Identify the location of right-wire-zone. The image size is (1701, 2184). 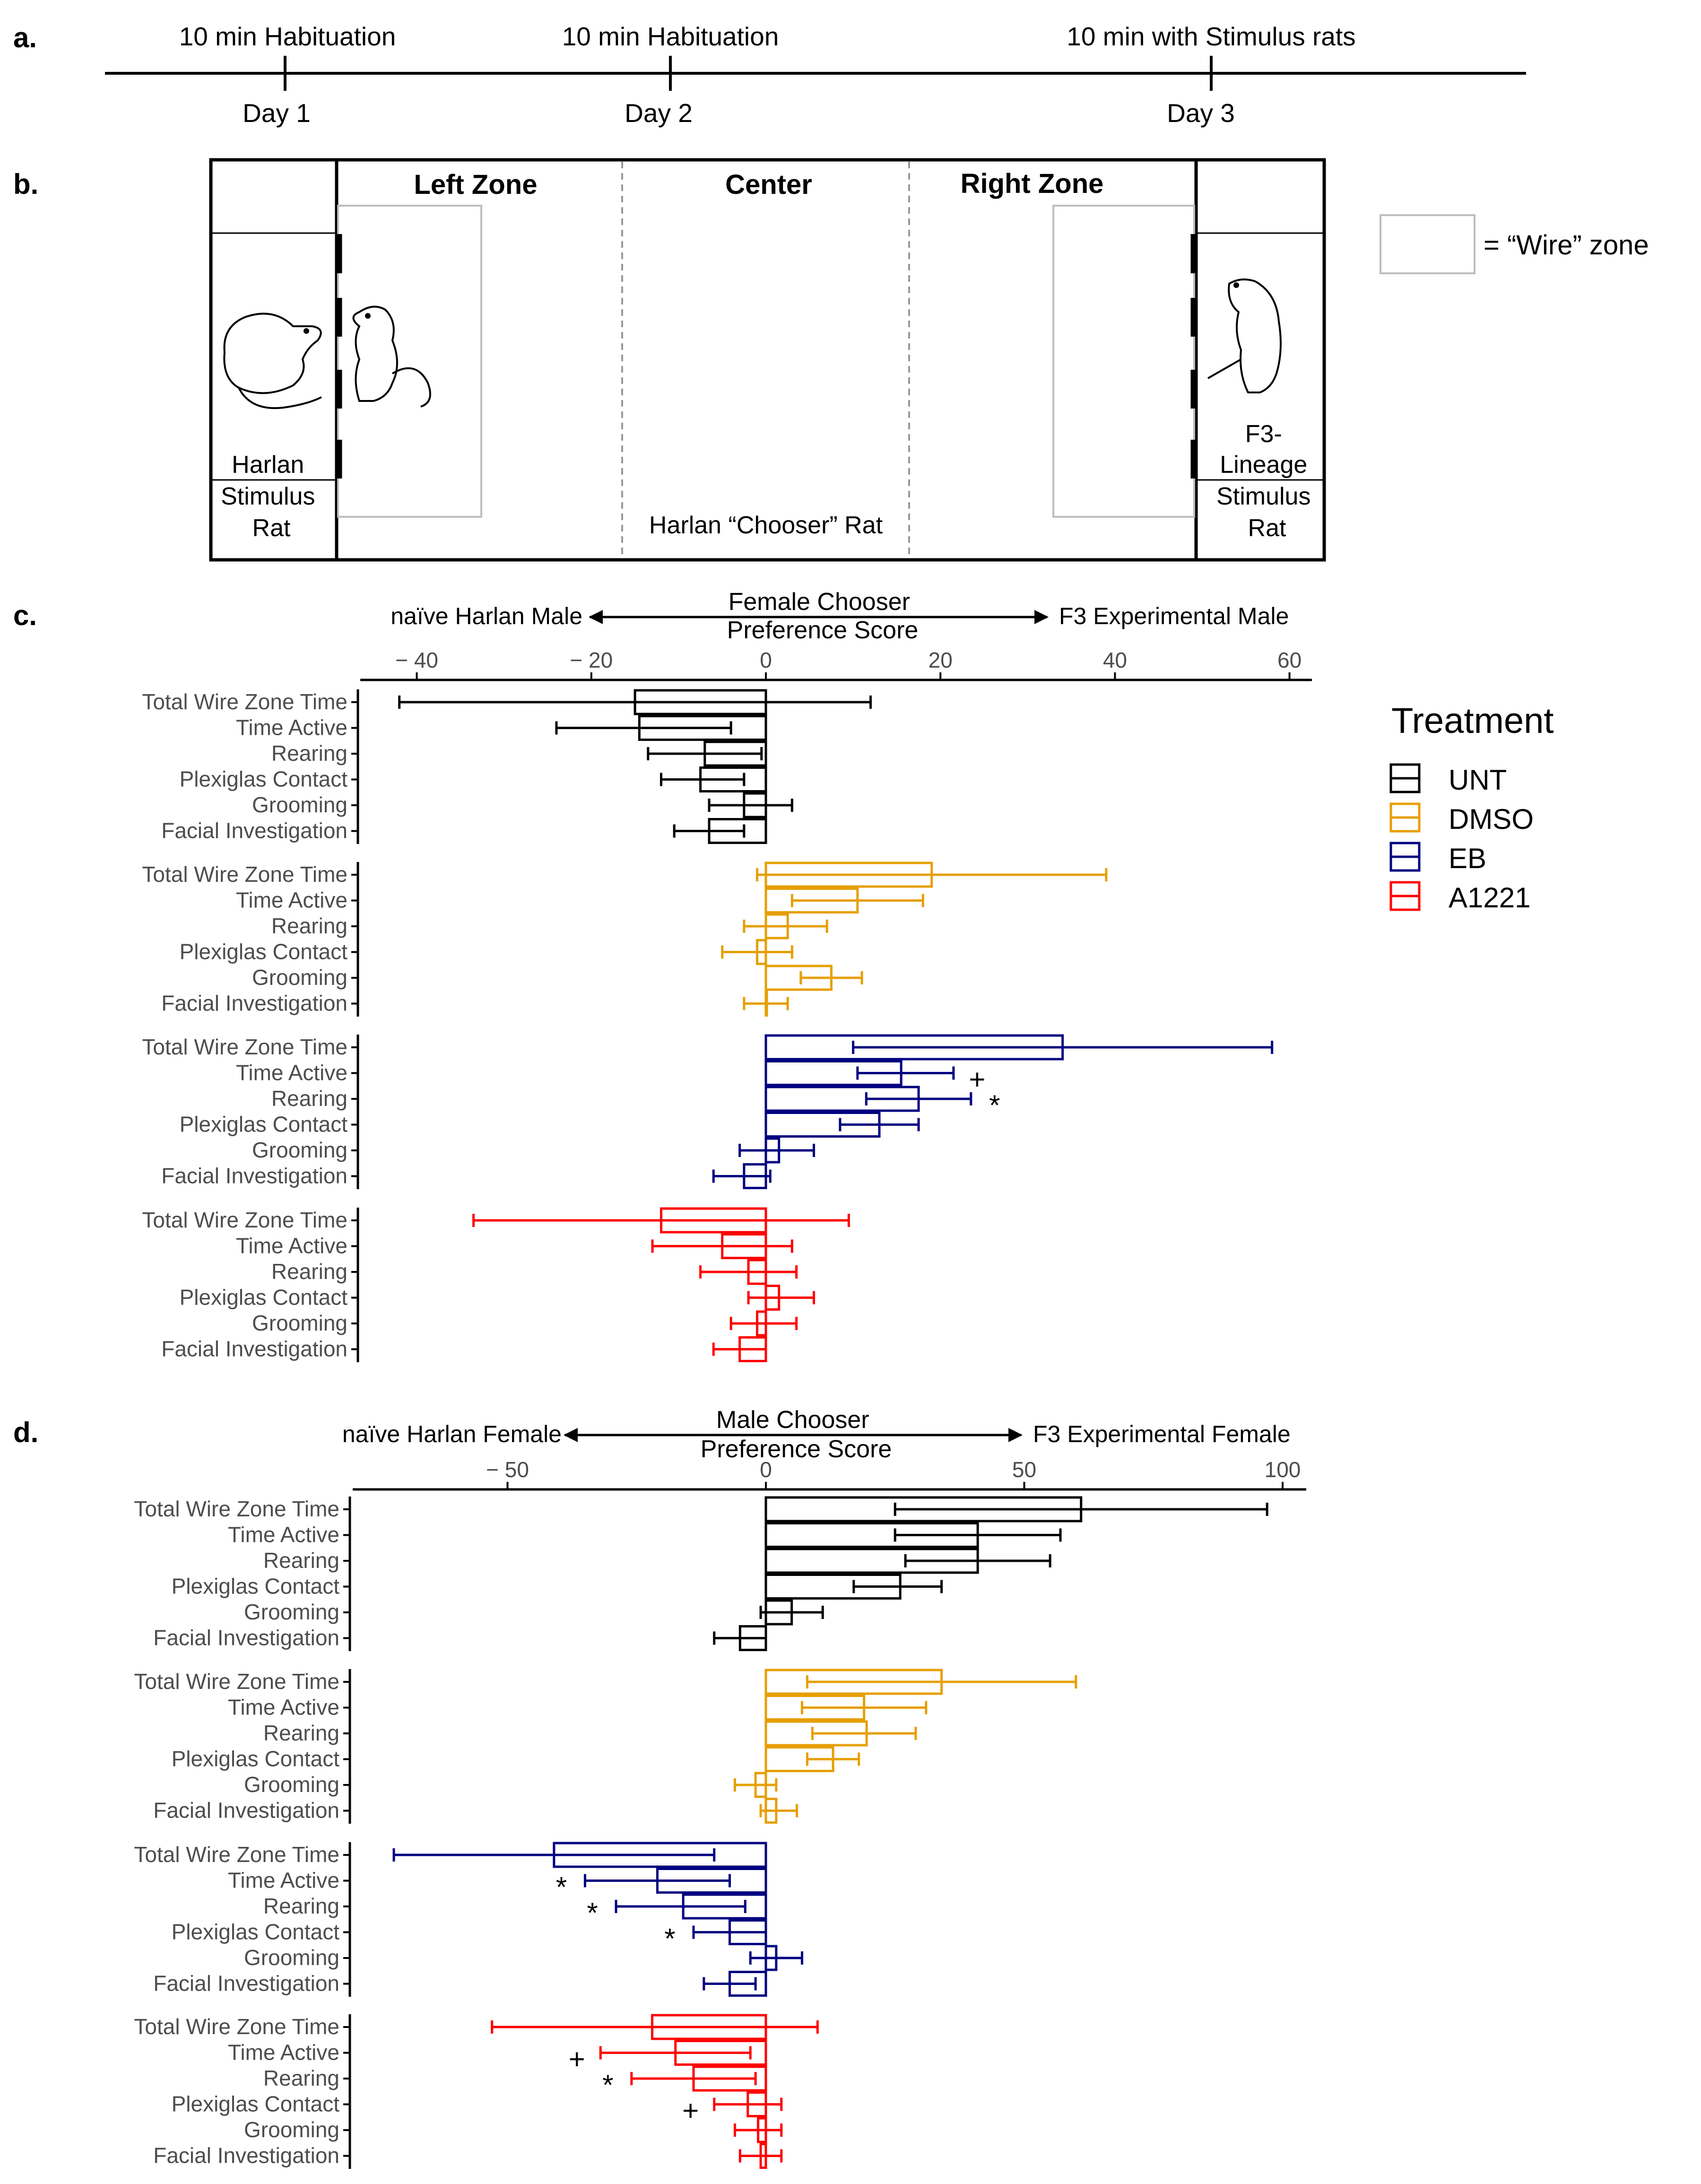
(1123, 361).